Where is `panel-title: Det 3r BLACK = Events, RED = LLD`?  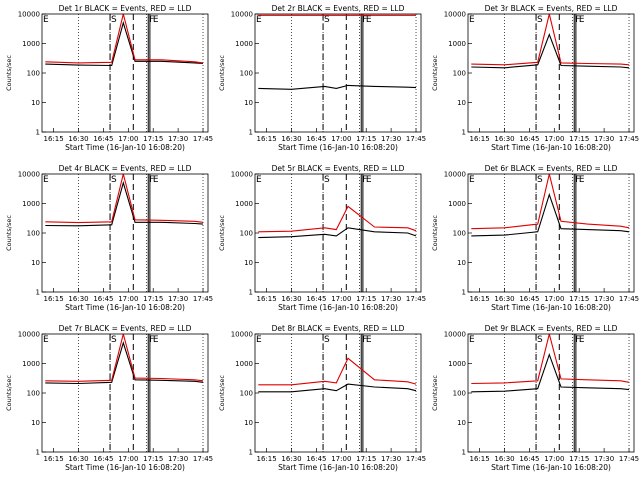 panel-title: Det 3r BLACK = Events, RED = LLD is located at coordinates (551, 8).